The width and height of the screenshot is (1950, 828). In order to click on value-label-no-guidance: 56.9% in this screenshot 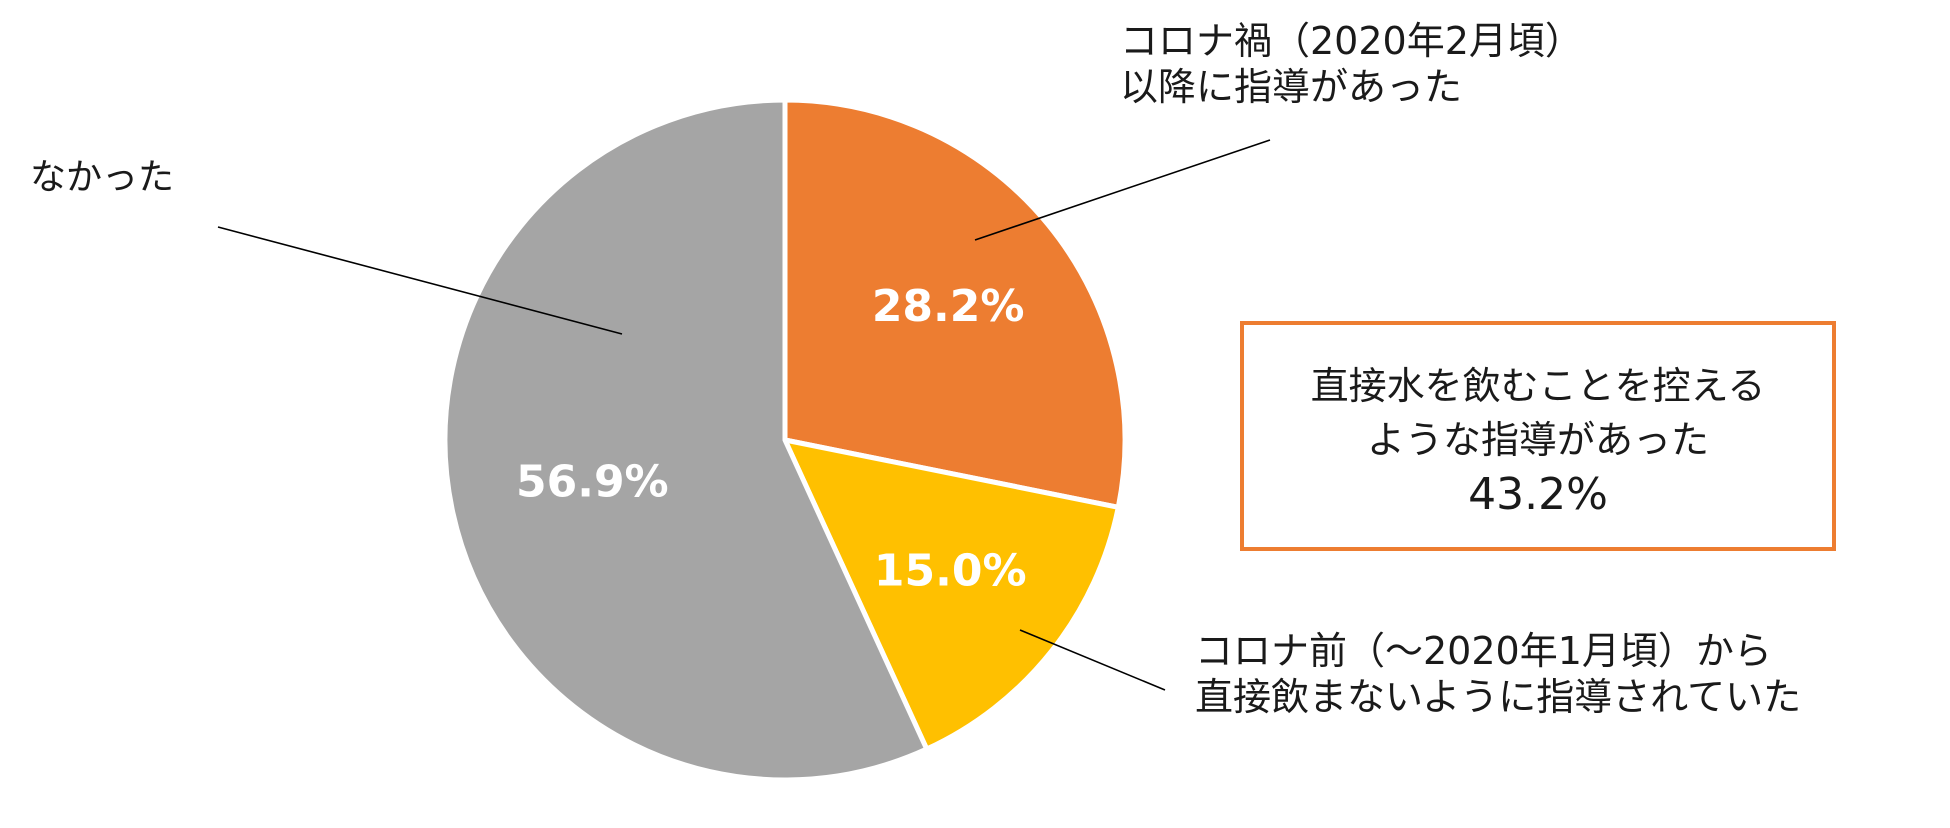, I will do `click(592, 482)`.